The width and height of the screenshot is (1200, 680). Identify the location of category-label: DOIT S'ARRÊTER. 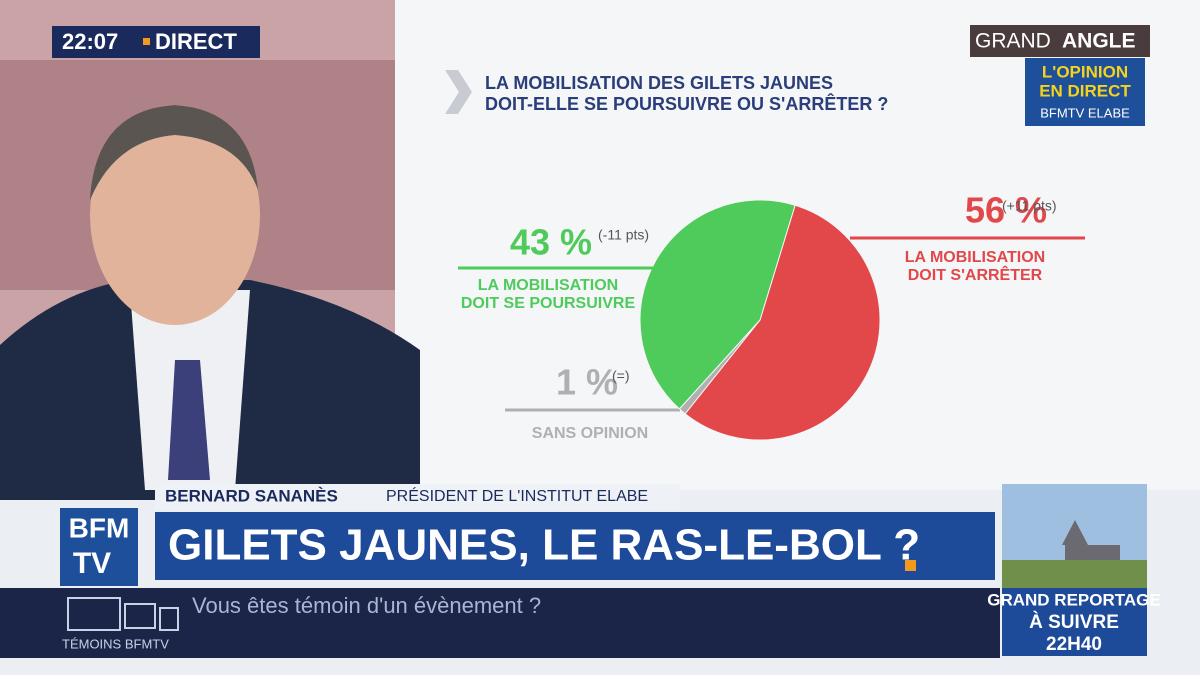
(975, 274).